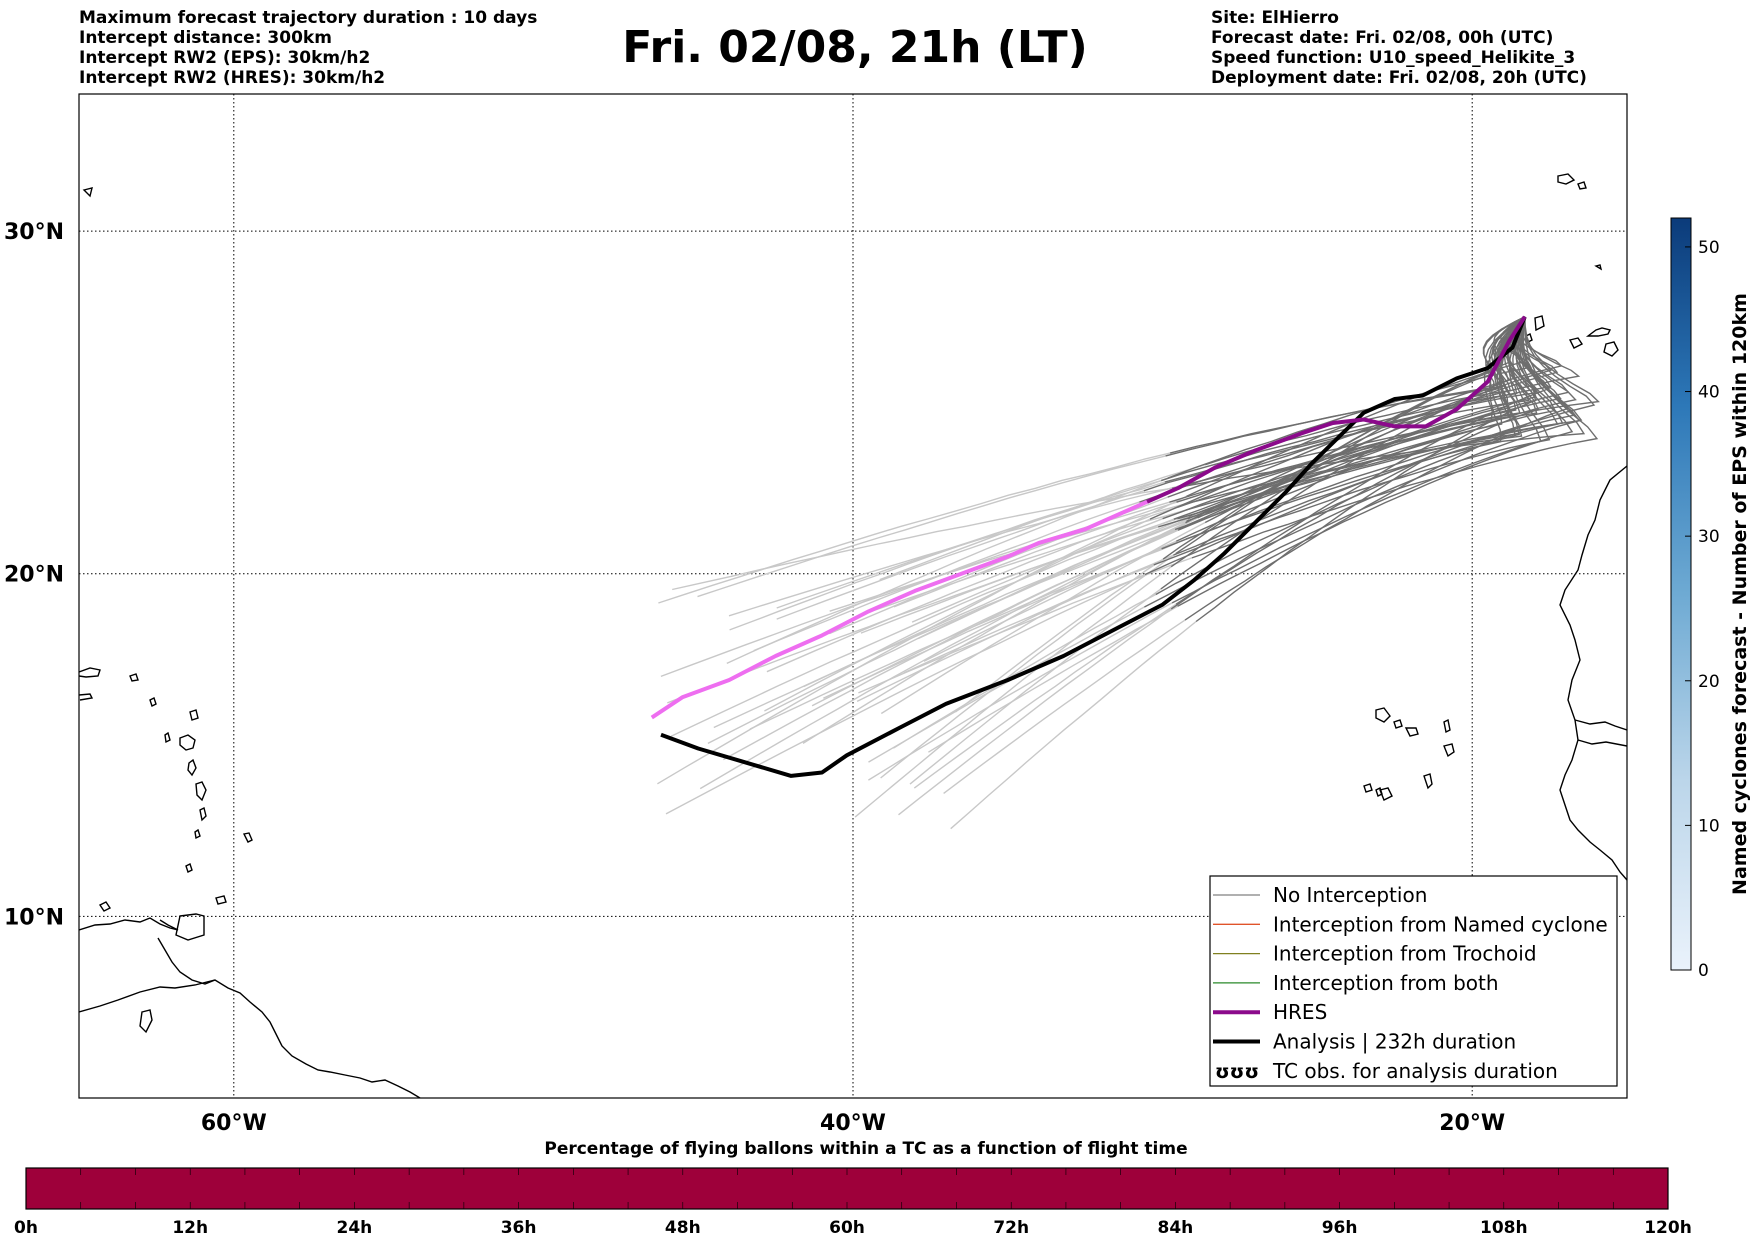 The image size is (1752, 1241). What do you see at coordinates (197, 834) in the screenshot?
I see `island-stvincent` at bounding box center [197, 834].